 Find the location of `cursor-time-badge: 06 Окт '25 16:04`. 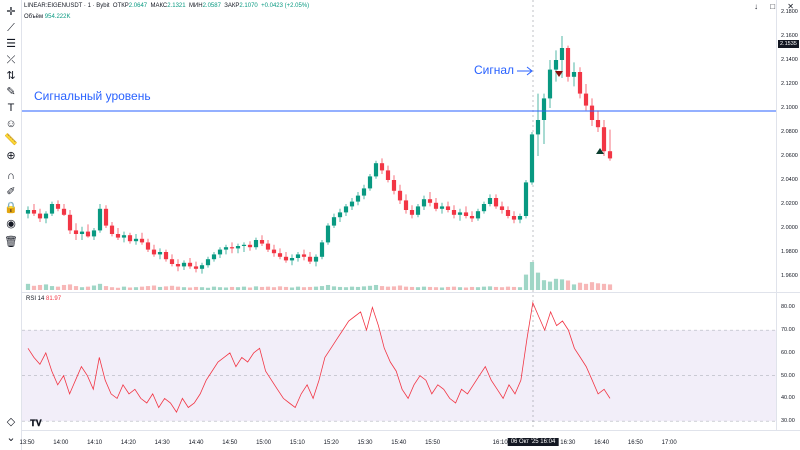

cursor-time-badge: 06 Окт '25 16:04 is located at coordinates (533, 442).